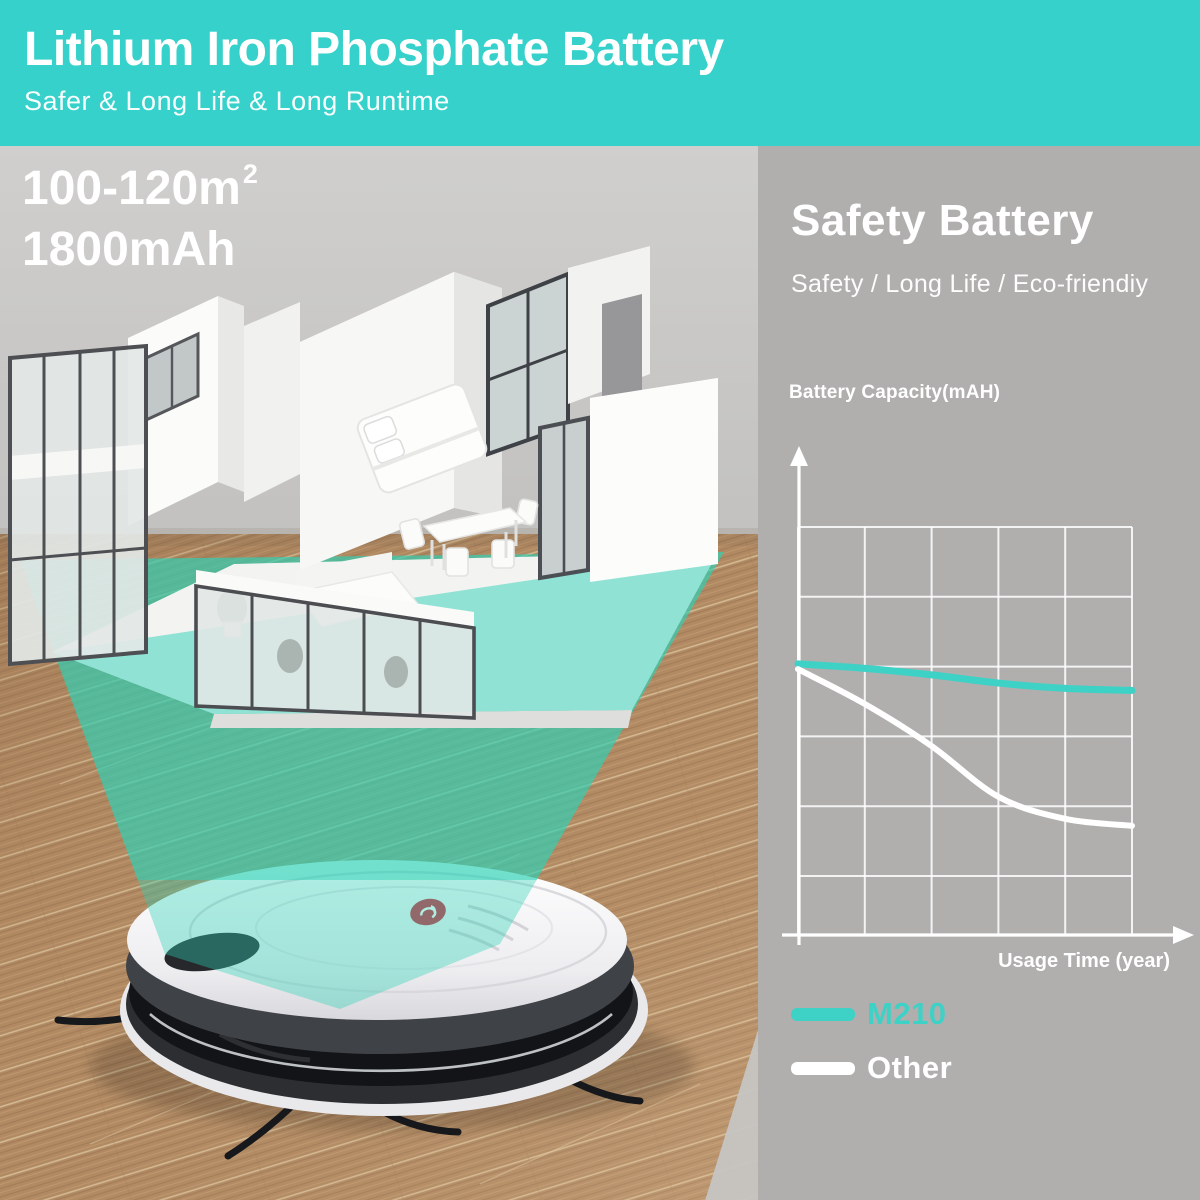  Describe the element at coordinates (654, 480) in the screenshot. I see `right-room-front` at that location.